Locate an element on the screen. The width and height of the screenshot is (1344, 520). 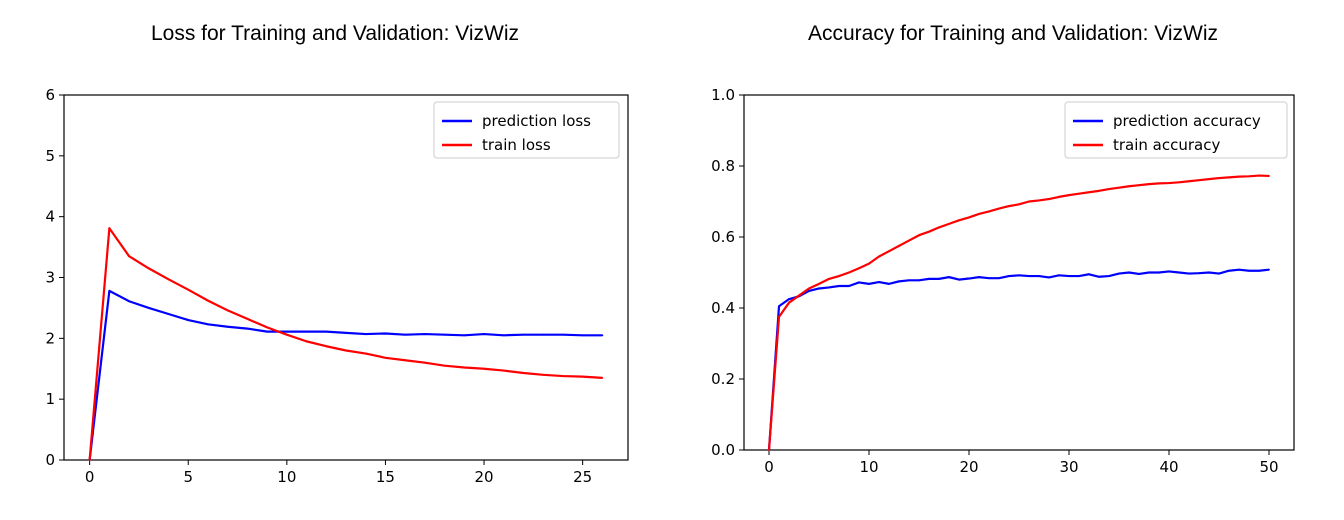
accuracy-y-tick-label: 0.6 is located at coordinates (723, 237).